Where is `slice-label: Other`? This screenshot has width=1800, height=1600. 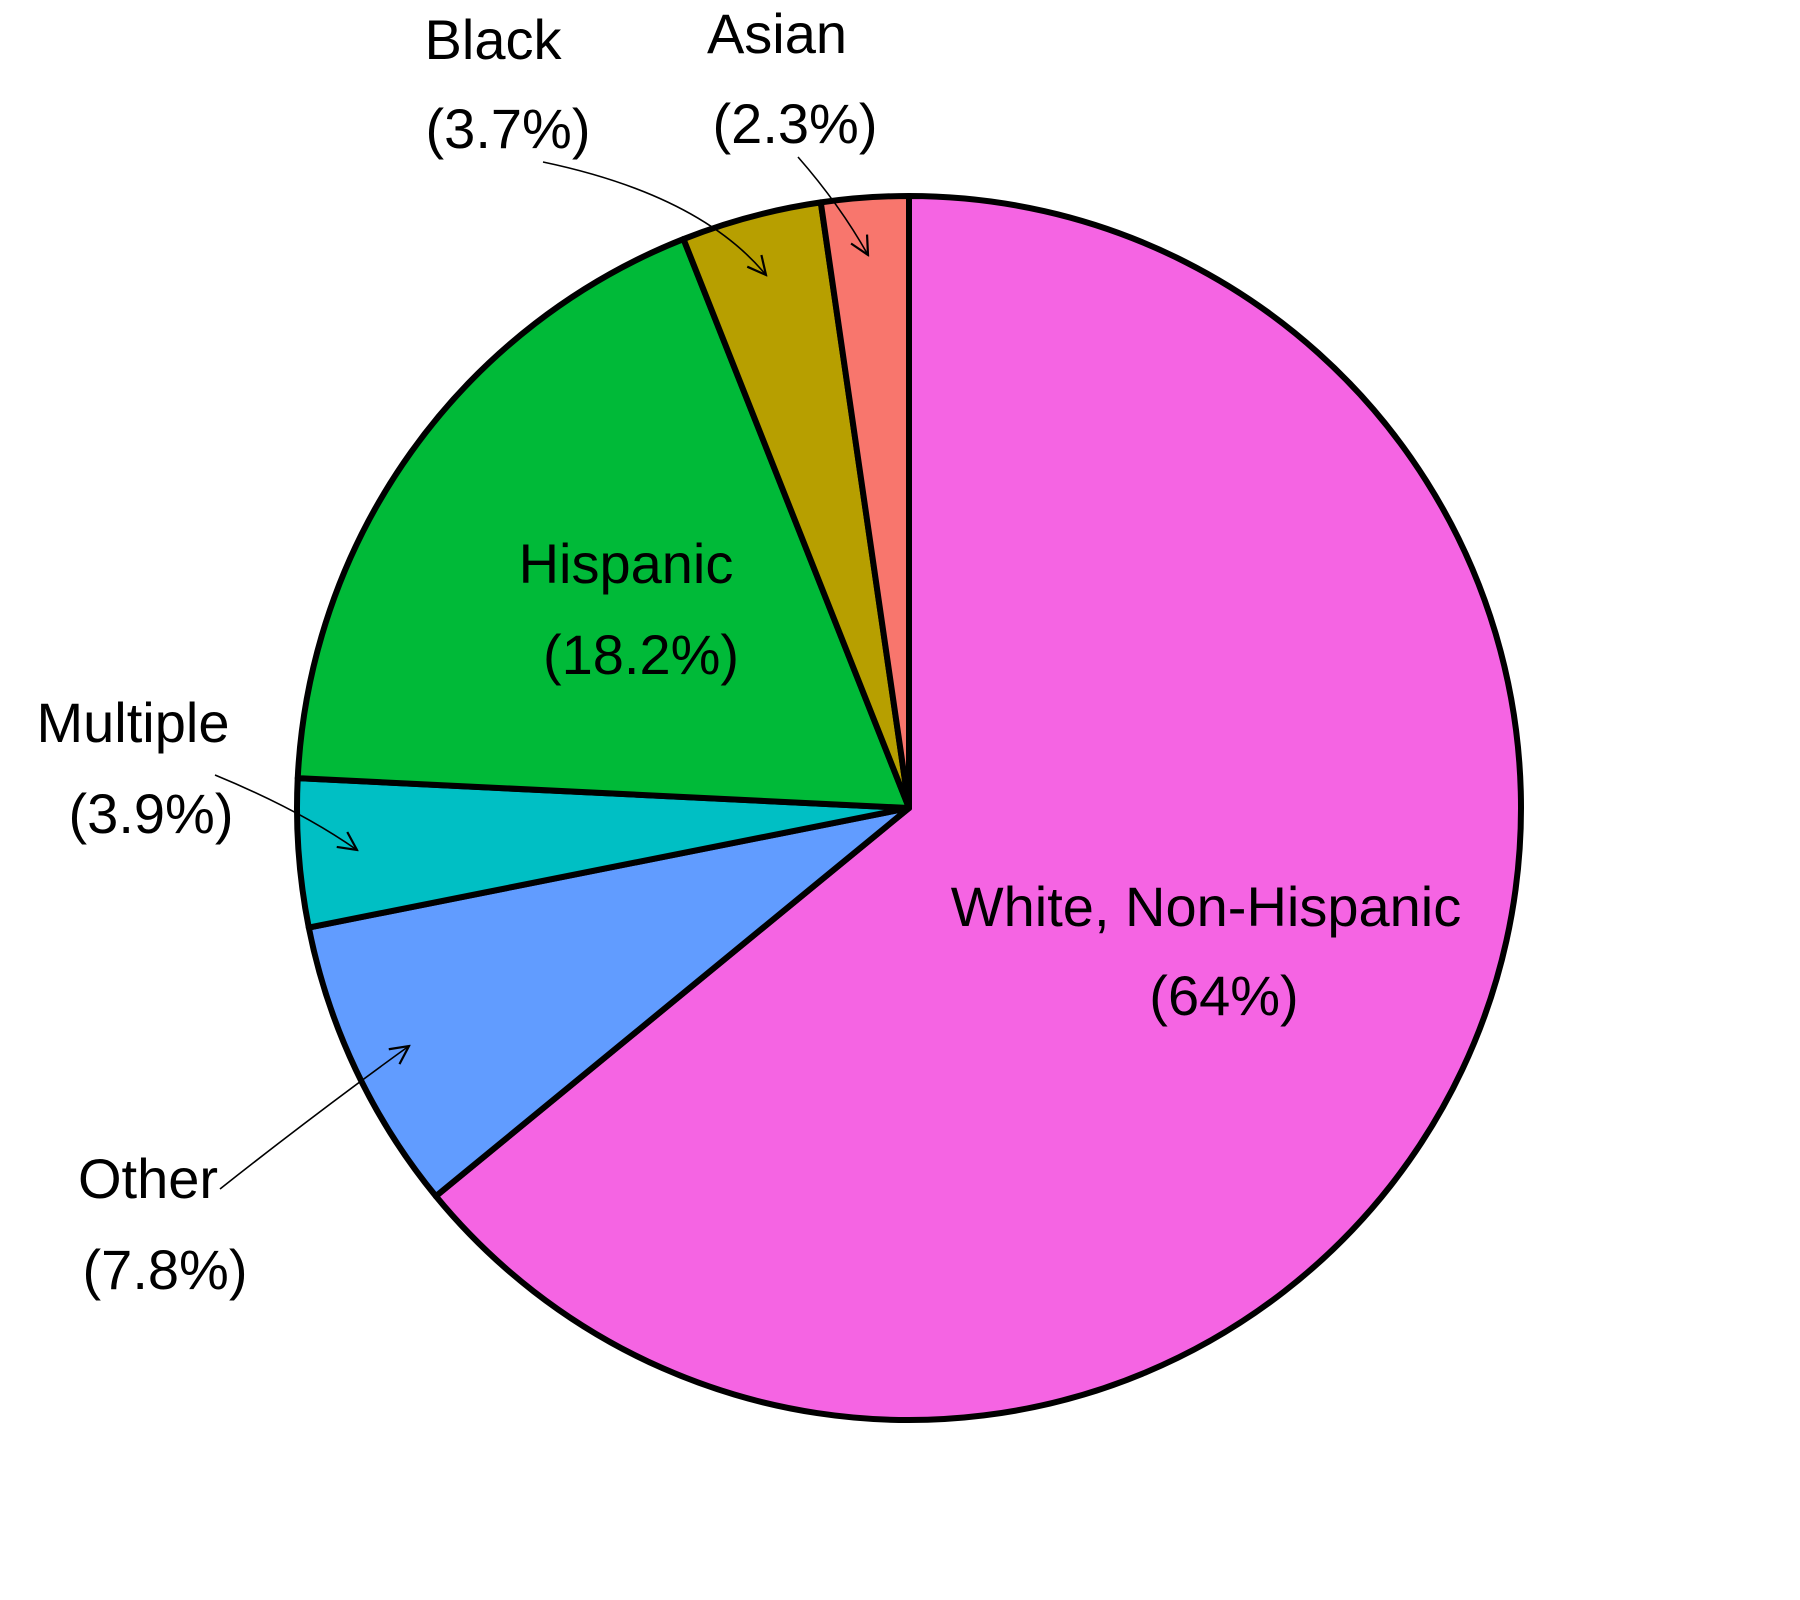
slice-label: Other is located at coordinates (148, 1178).